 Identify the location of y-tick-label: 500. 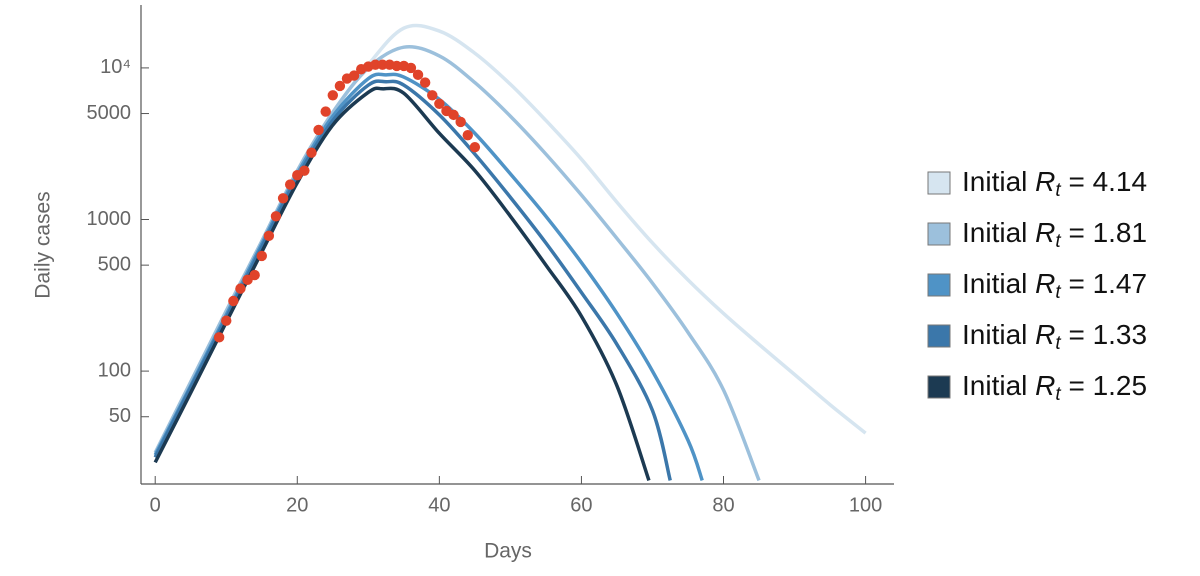
(114, 264).